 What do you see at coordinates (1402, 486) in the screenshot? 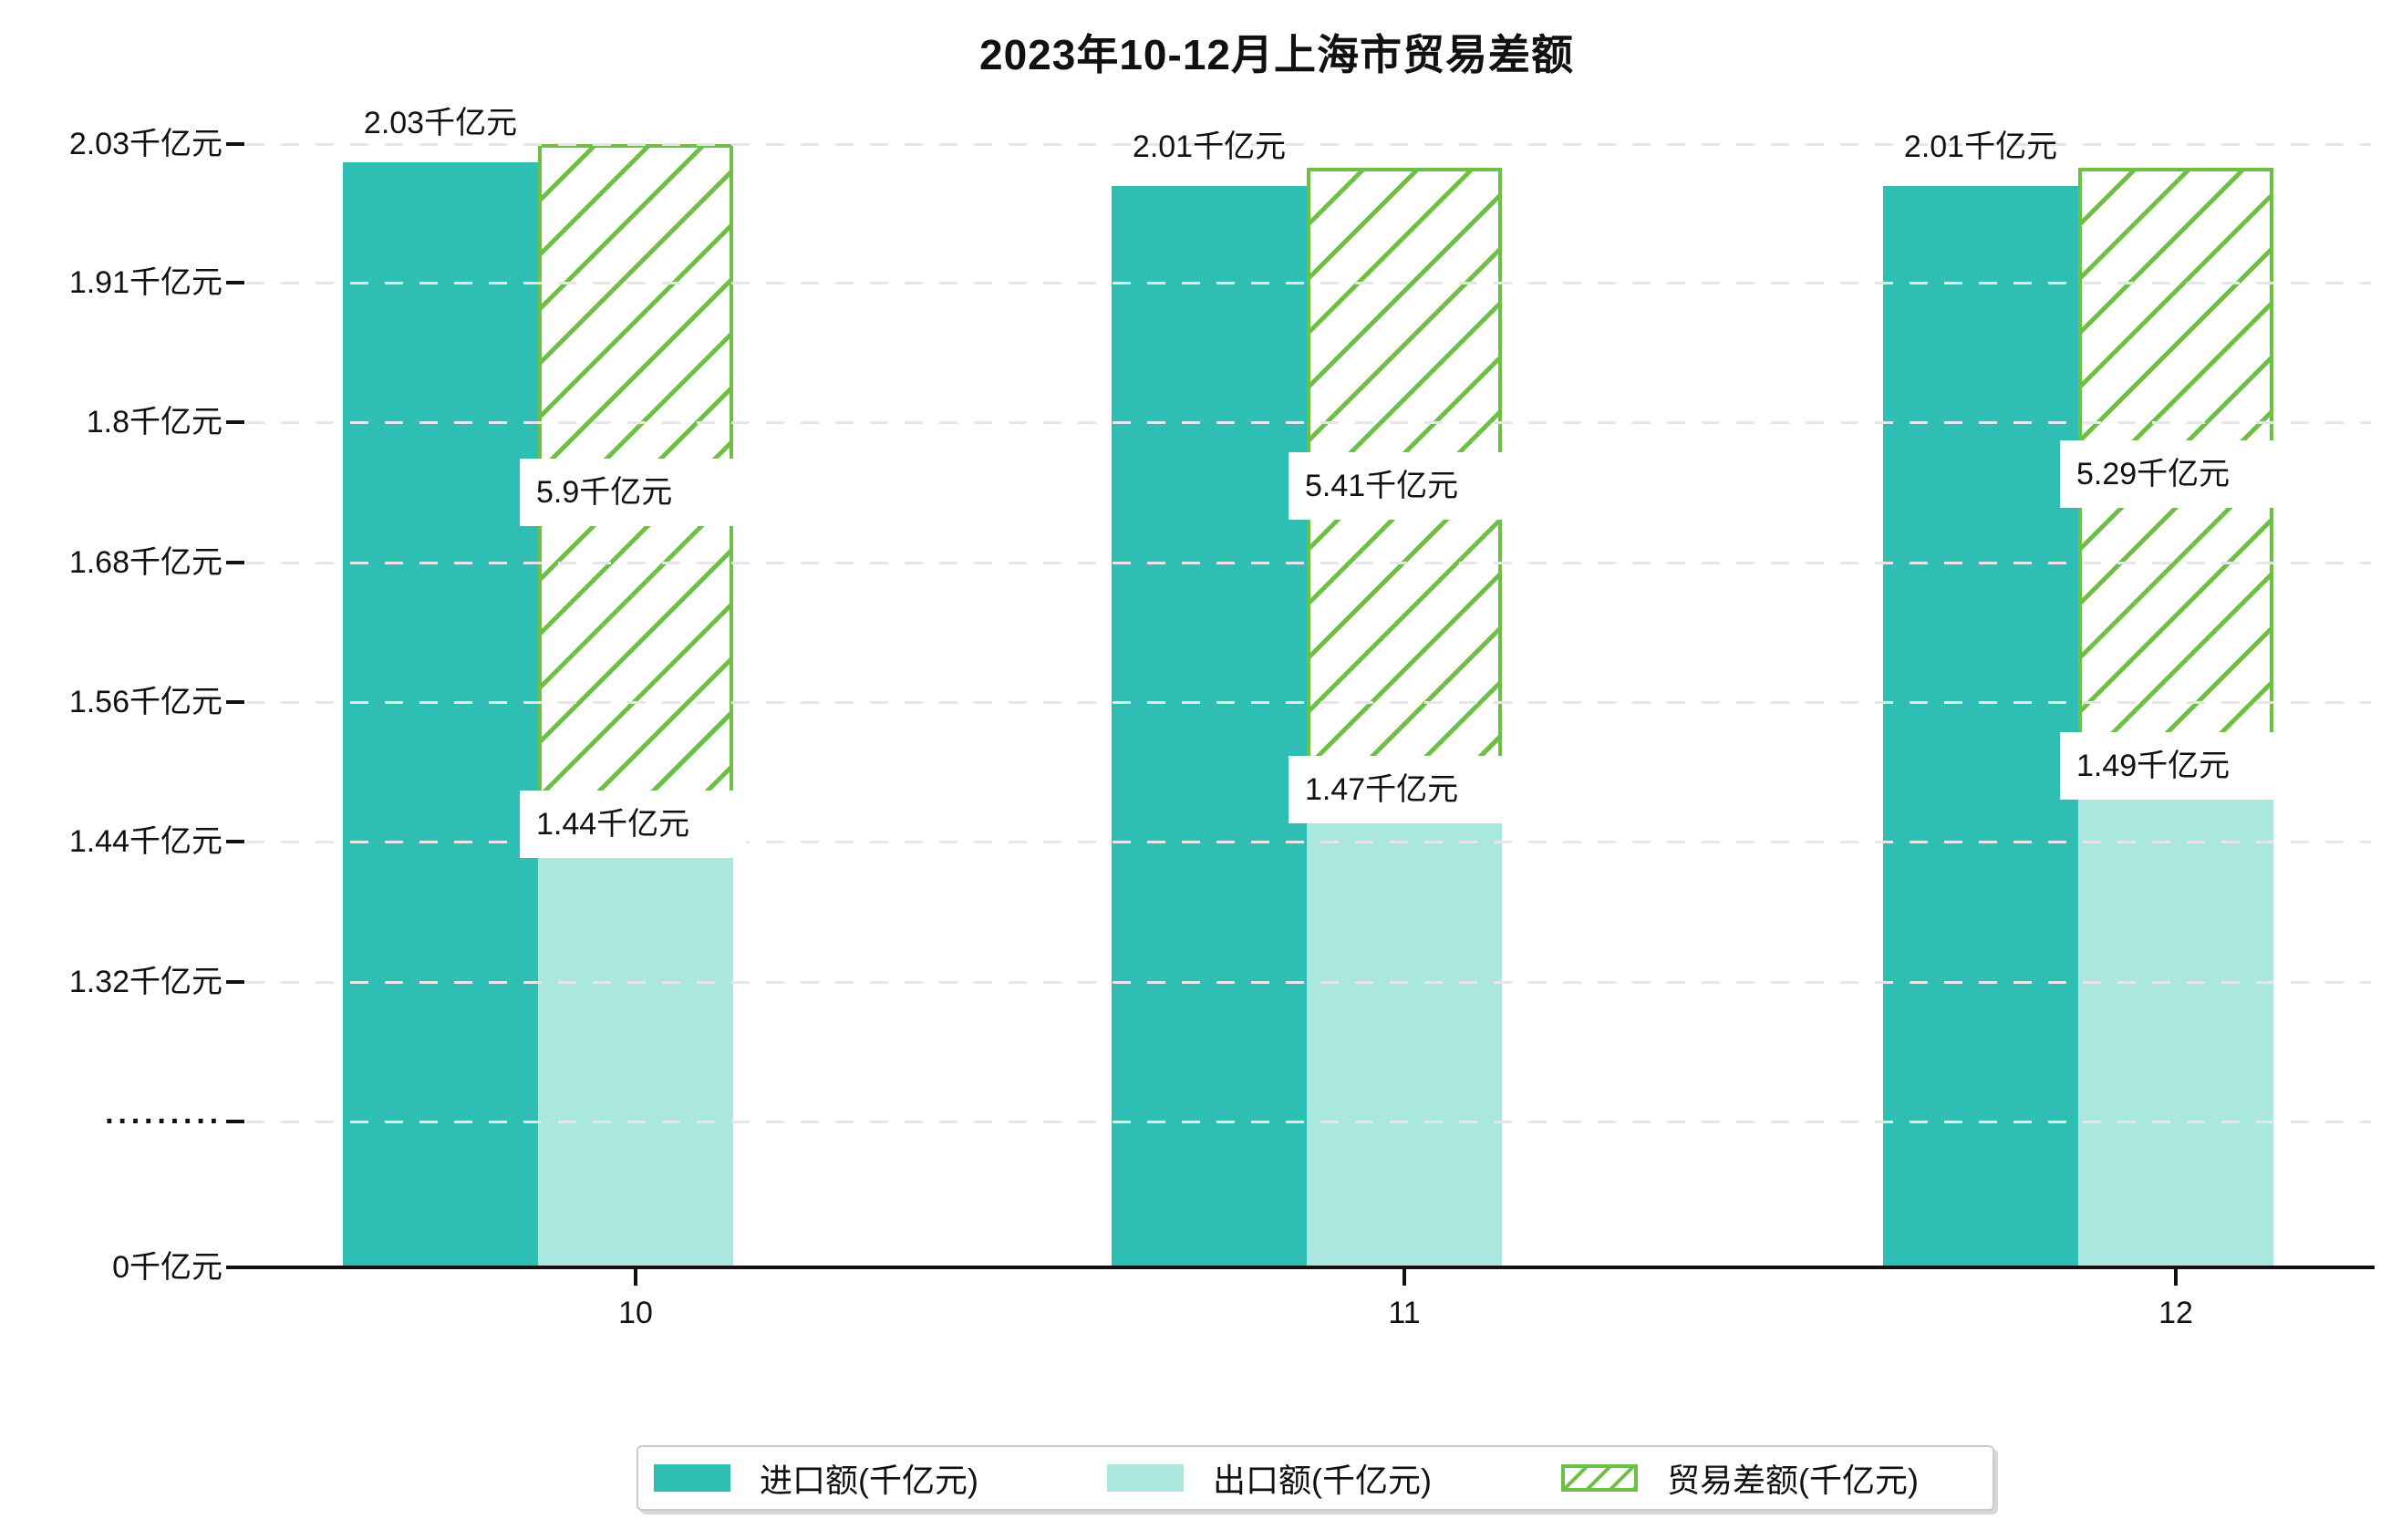
I see `balance-value-label: 5.41千亿元` at bounding box center [1402, 486].